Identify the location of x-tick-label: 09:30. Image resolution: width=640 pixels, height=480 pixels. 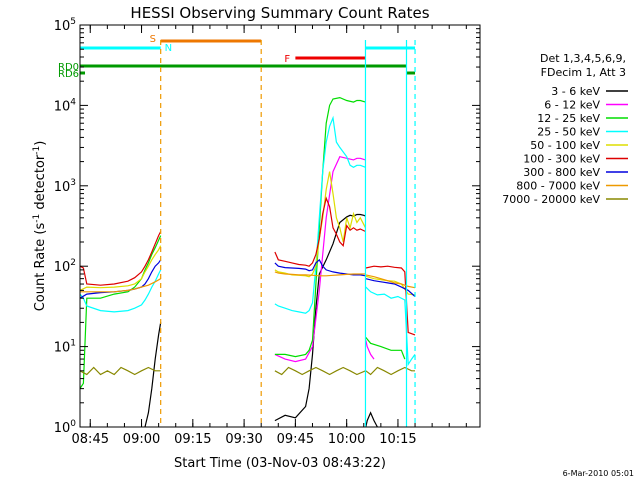
(243, 439).